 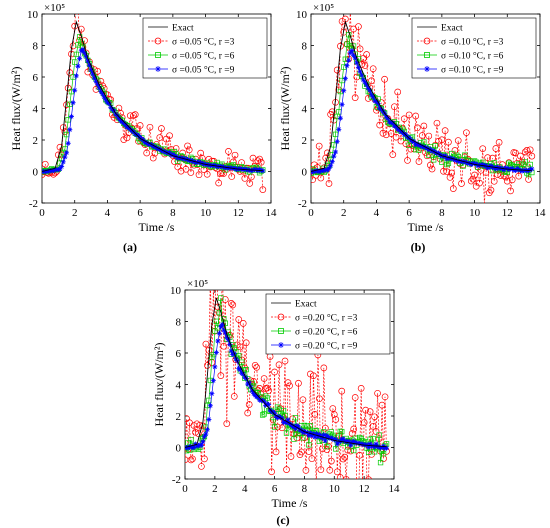 I want to click on x-tick-label: 14, so click(x=272, y=213).